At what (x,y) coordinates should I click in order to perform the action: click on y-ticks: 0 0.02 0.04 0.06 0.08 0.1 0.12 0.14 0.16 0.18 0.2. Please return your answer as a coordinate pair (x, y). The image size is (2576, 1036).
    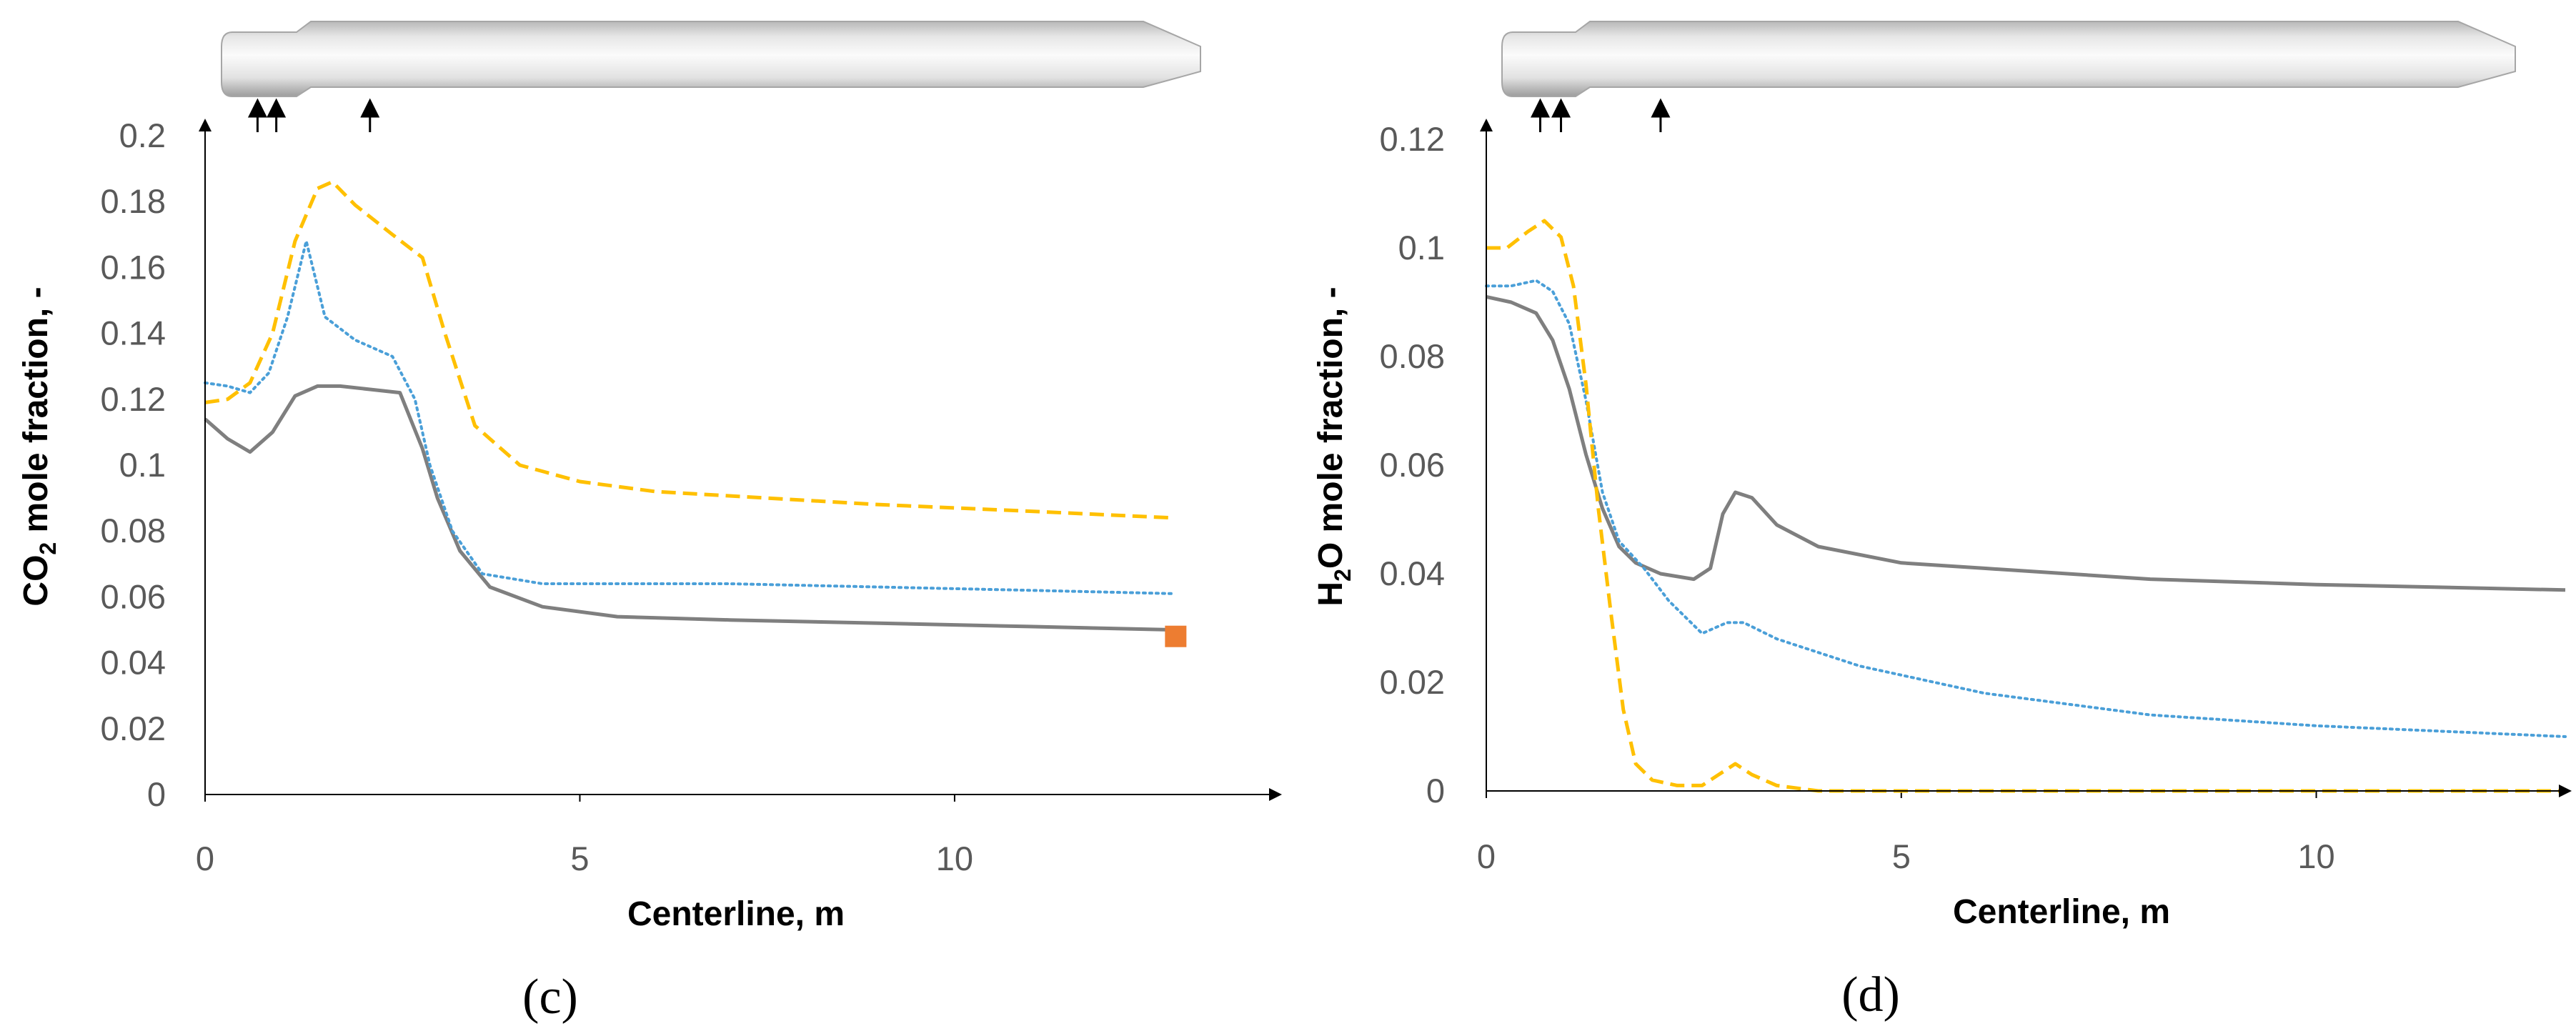
    Looking at the image, I should click on (133, 464).